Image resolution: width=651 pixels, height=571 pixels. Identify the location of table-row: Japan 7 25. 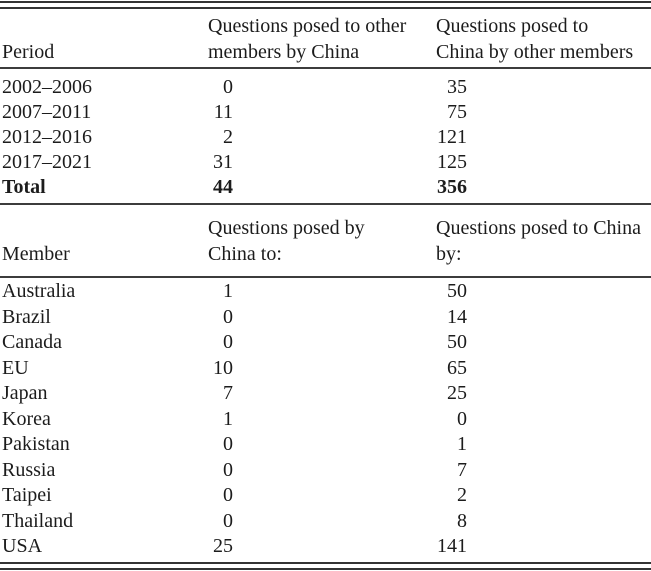
(325, 394).